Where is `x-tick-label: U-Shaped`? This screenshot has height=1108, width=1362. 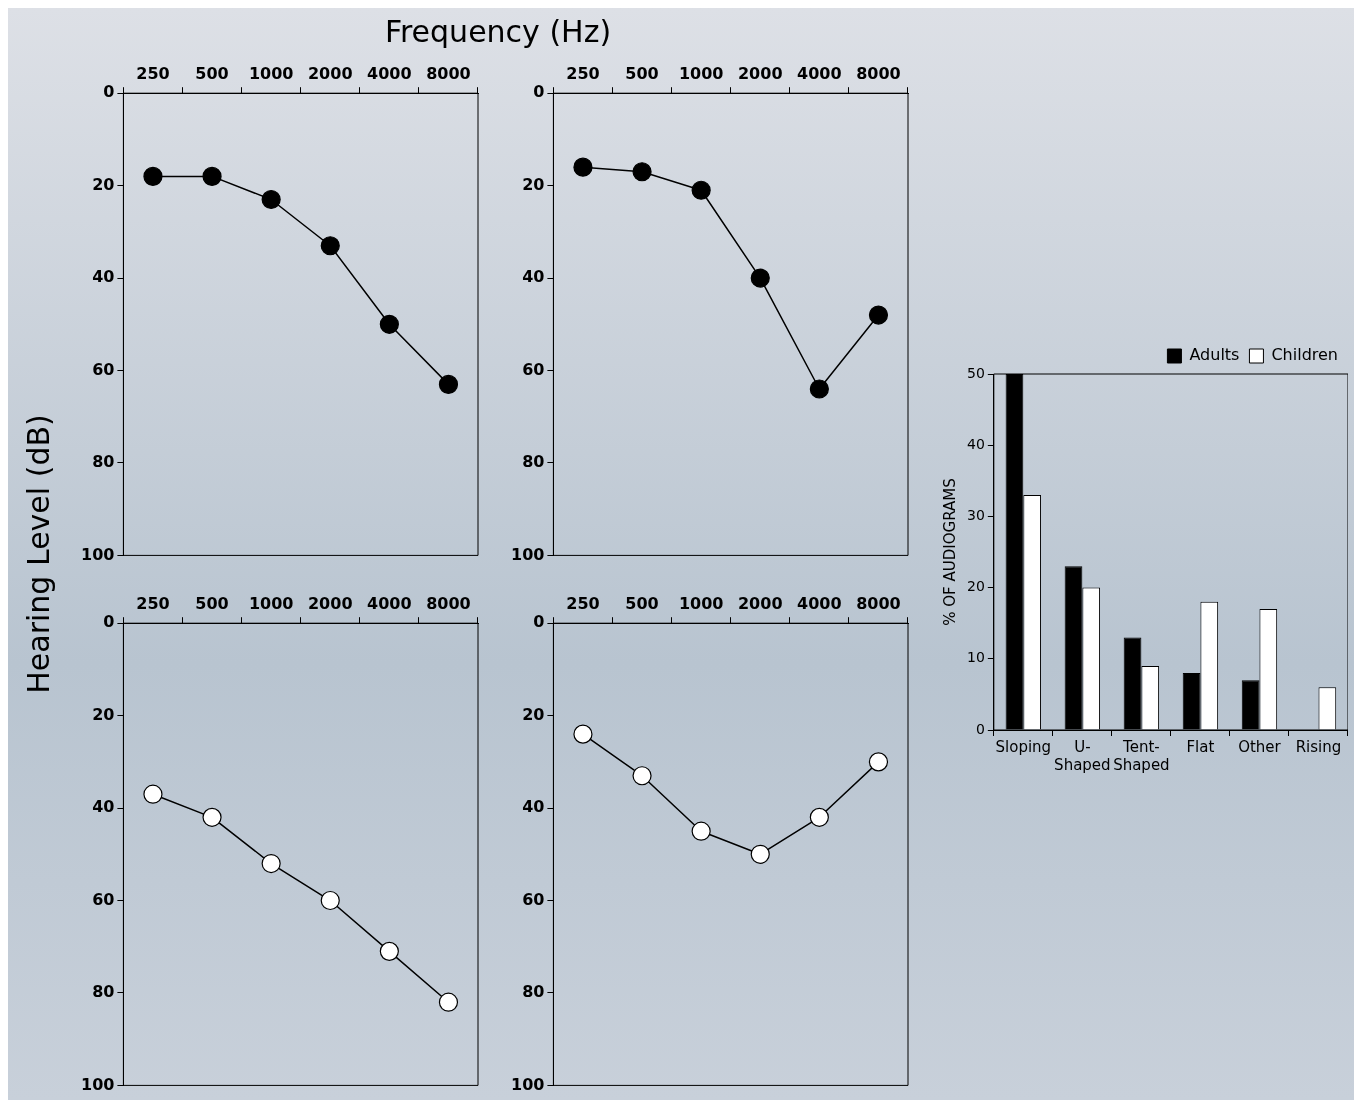 x-tick-label: U-Shaped is located at coordinates (1082, 755).